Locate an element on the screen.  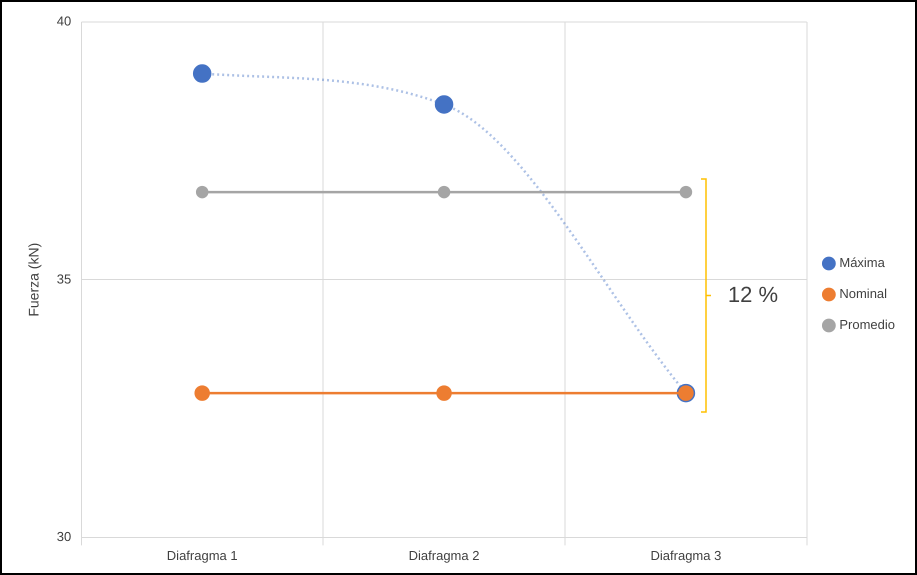
legend-label: Promedio is located at coordinates (867, 324).